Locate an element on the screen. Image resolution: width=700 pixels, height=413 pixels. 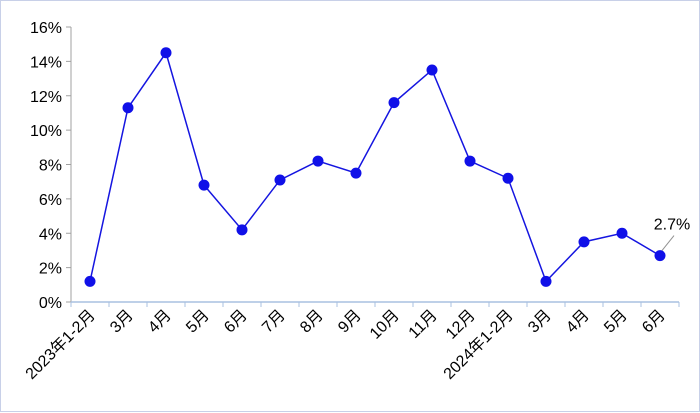
y-tick-label: 2% is located at coordinates (50, 269).